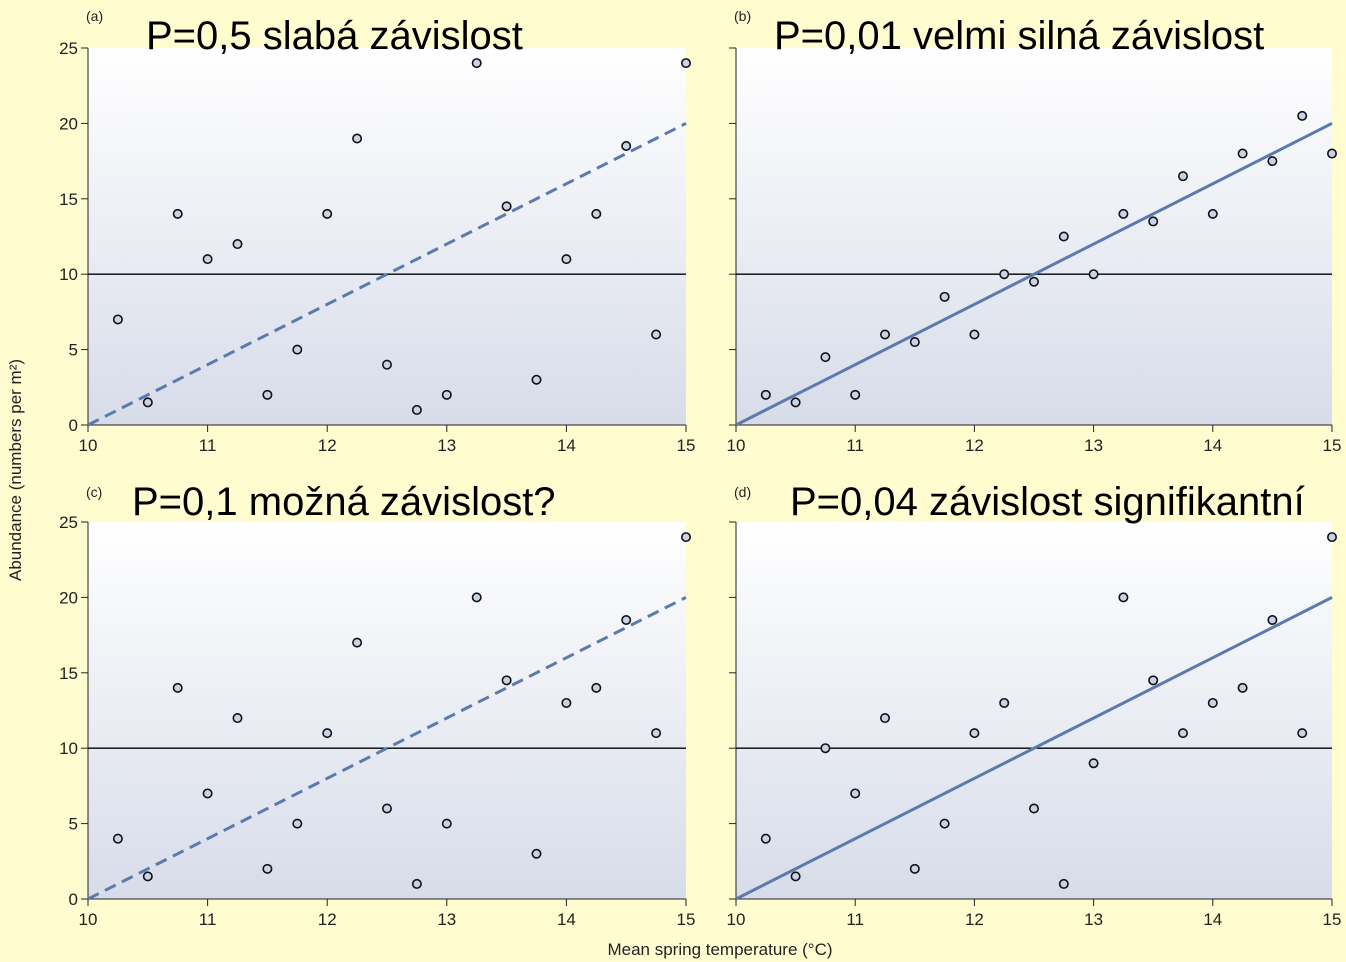 This screenshot has width=1346, height=962. Describe the element at coordinates (73, 350) in the screenshot. I see `panel-a-y-tick-label: 5` at that location.